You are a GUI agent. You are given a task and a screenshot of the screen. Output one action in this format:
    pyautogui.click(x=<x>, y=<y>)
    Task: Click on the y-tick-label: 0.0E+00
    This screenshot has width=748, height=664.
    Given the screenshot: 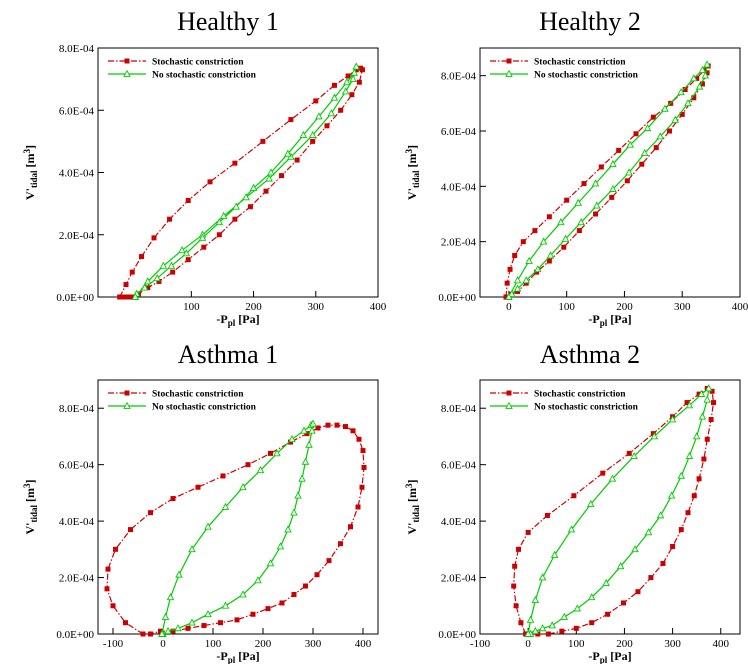 What is the action you would take?
    pyautogui.click(x=75, y=298)
    